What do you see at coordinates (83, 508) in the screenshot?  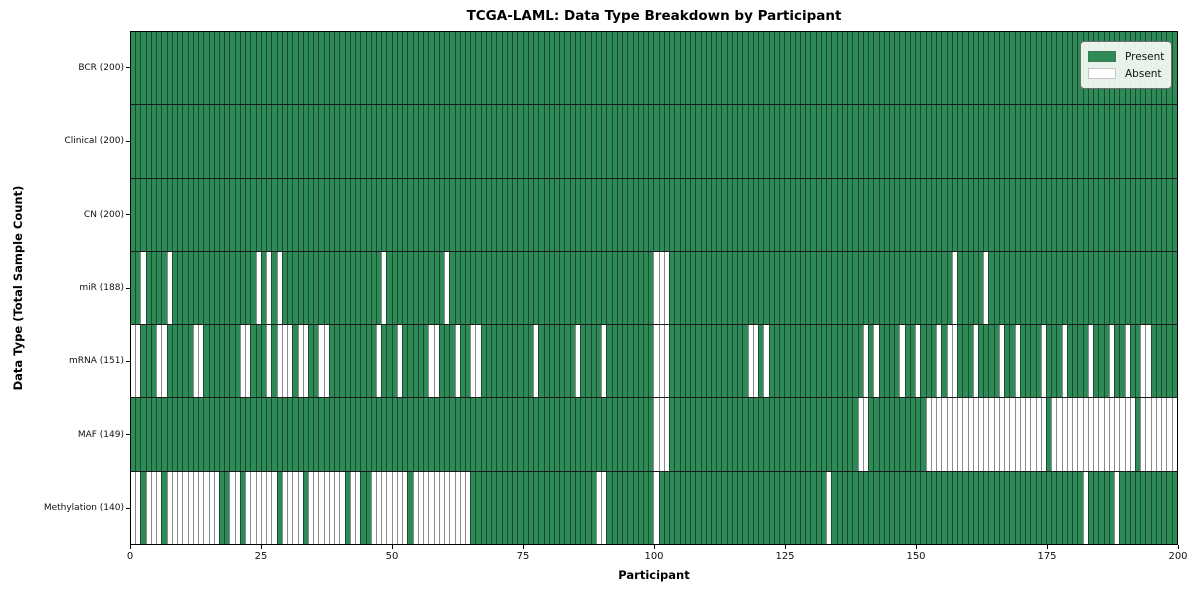 I see `y-tick-label: Methylation (140)` at bounding box center [83, 508].